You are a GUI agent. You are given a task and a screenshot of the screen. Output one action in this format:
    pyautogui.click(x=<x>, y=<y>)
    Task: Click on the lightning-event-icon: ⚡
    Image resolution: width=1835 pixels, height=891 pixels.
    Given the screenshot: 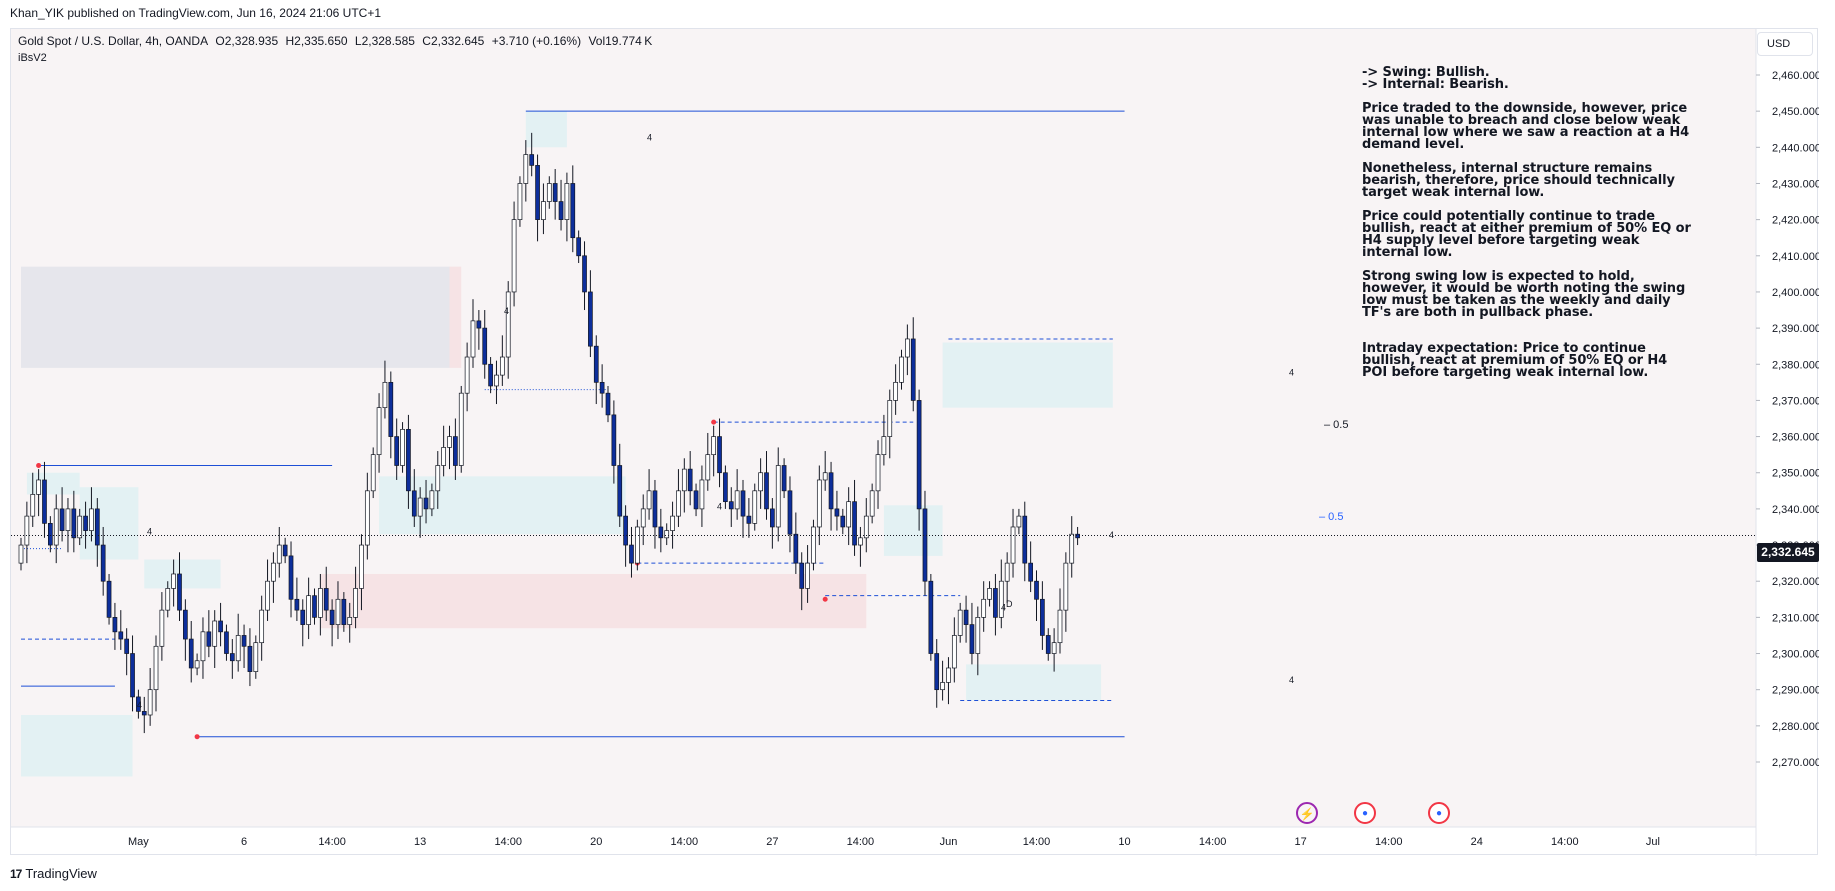 What is the action you would take?
    pyautogui.click(x=1307, y=813)
    